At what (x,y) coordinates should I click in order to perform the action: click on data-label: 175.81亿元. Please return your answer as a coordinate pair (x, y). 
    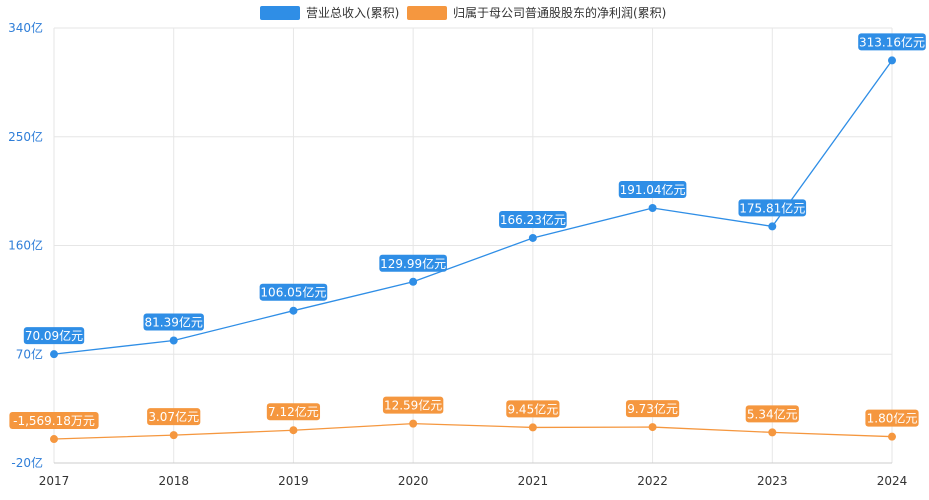
    Looking at the image, I should click on (772, 208).